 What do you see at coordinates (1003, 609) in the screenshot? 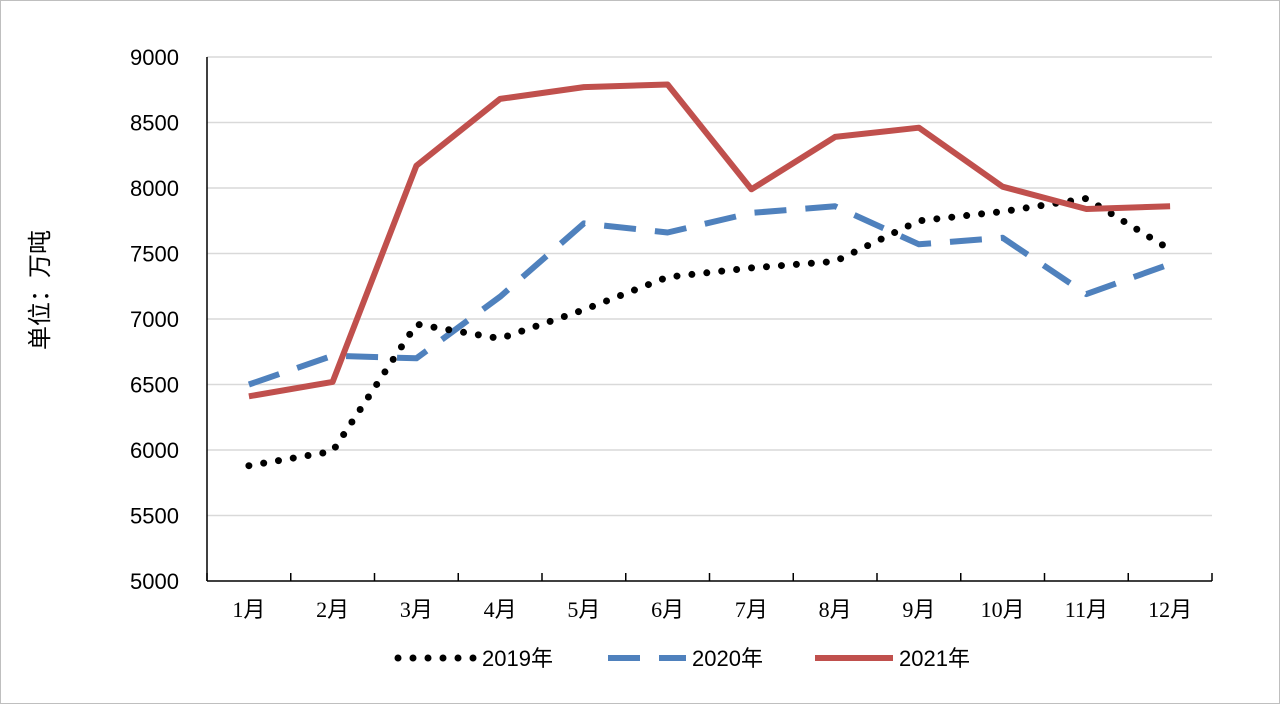
I see `x-tick-label: 10月` at bounding box center [1003, 609].